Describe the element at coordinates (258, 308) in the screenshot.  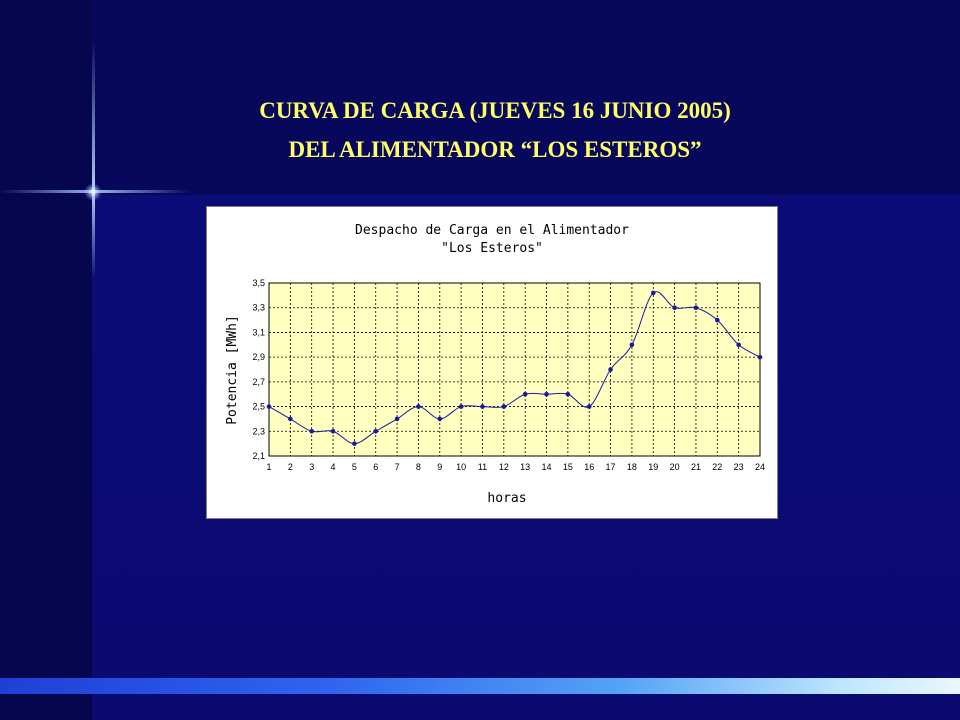
I see `y-tick-label: 3,3` at that location.